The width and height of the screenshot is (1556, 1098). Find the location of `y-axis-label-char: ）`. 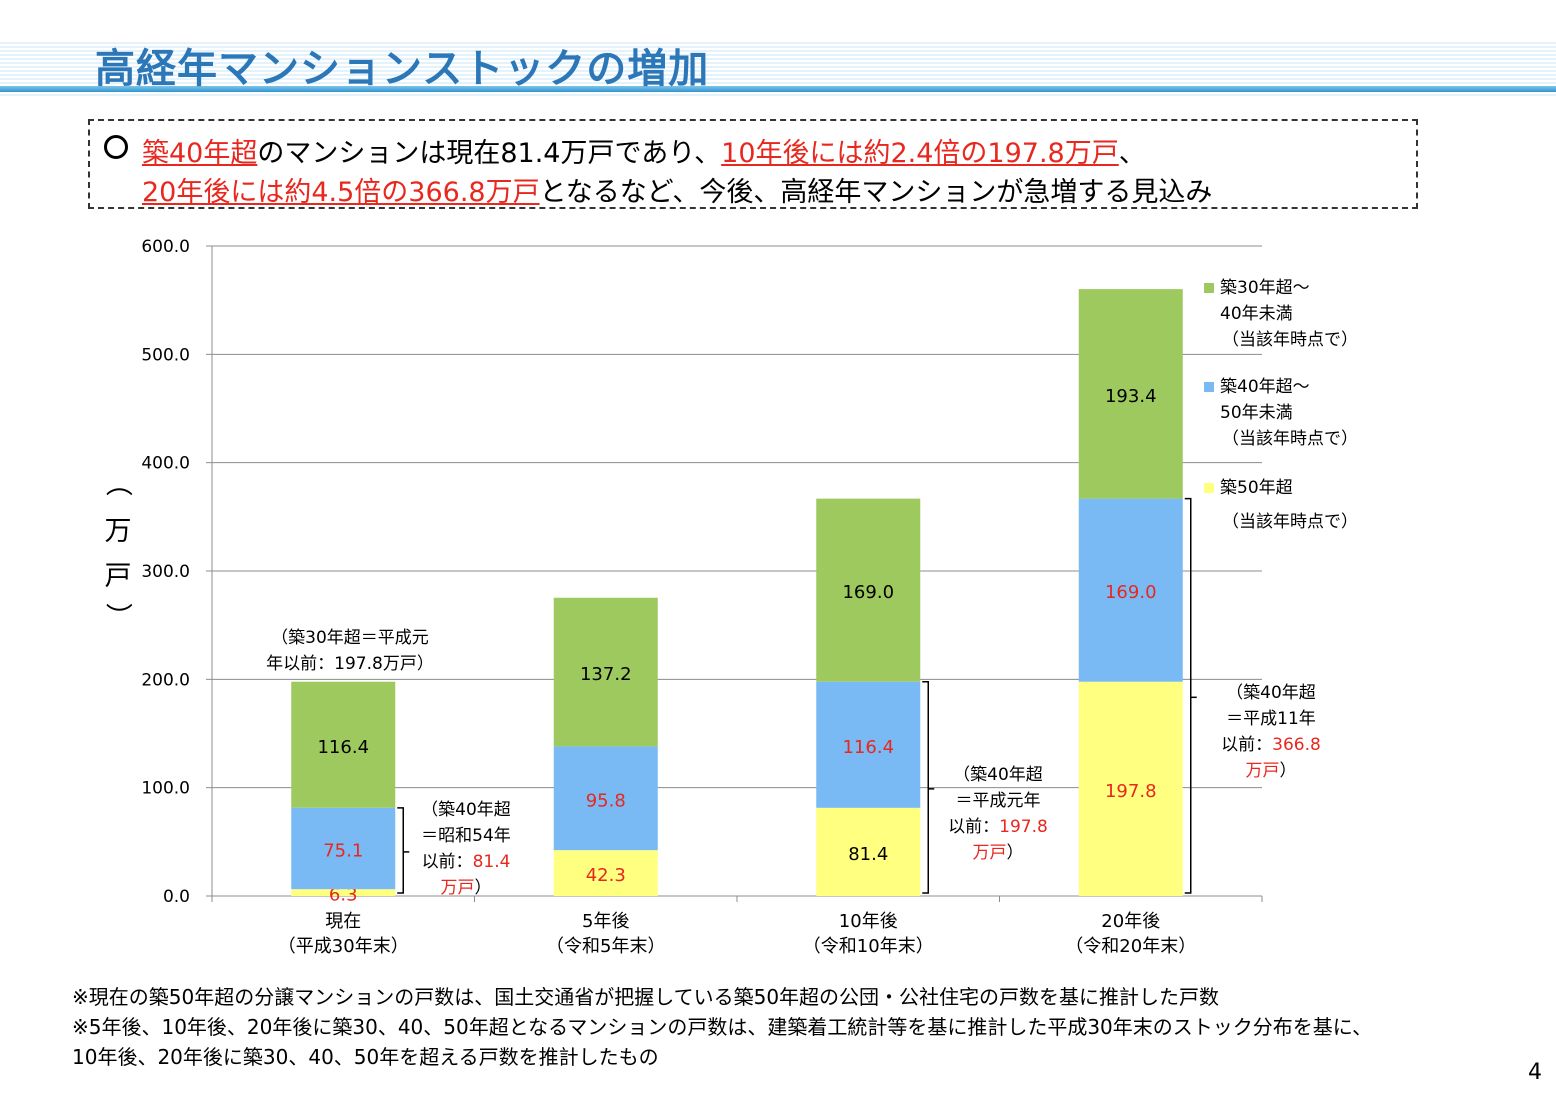

y-axis-label-char: ） is located at coordinates (117, 616).